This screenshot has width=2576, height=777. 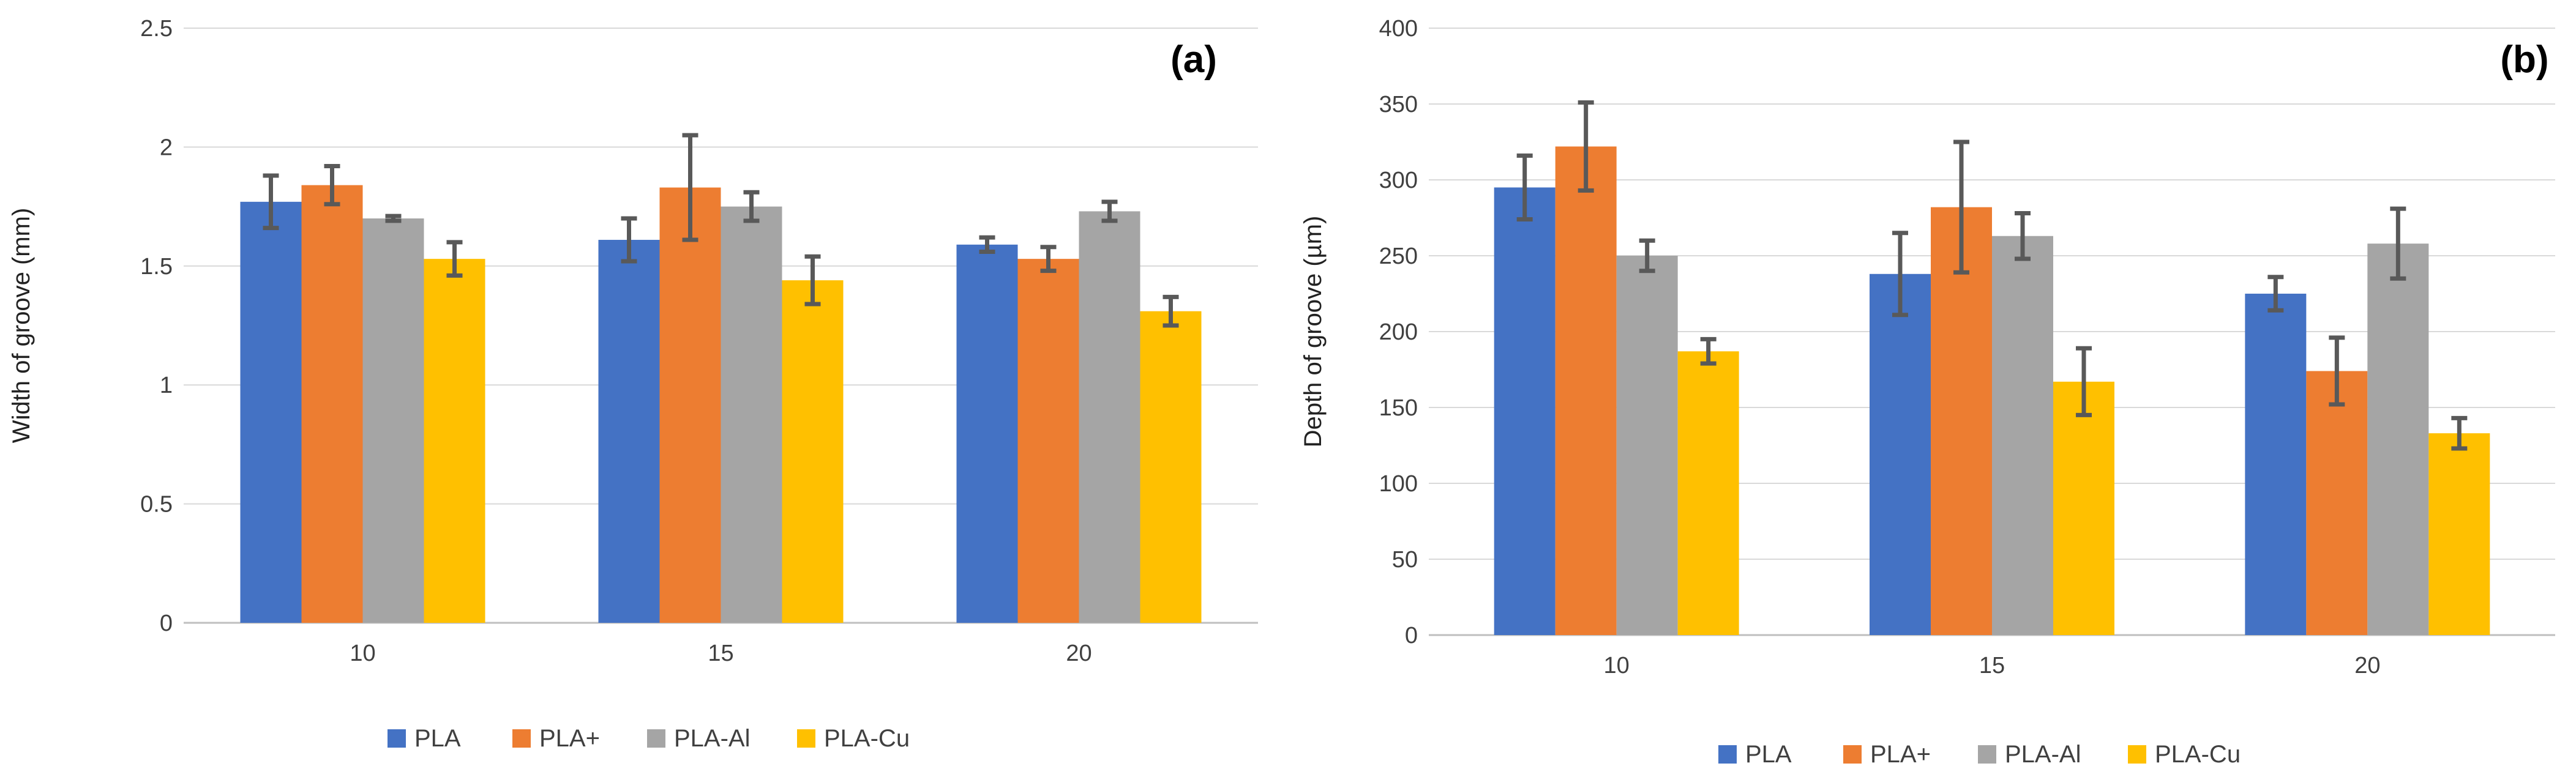 What do you see at coordinates (22, 326) in the screenshot?
I see `y-axis-title: Width of groove (mm)` at bounding box center [22, 326].